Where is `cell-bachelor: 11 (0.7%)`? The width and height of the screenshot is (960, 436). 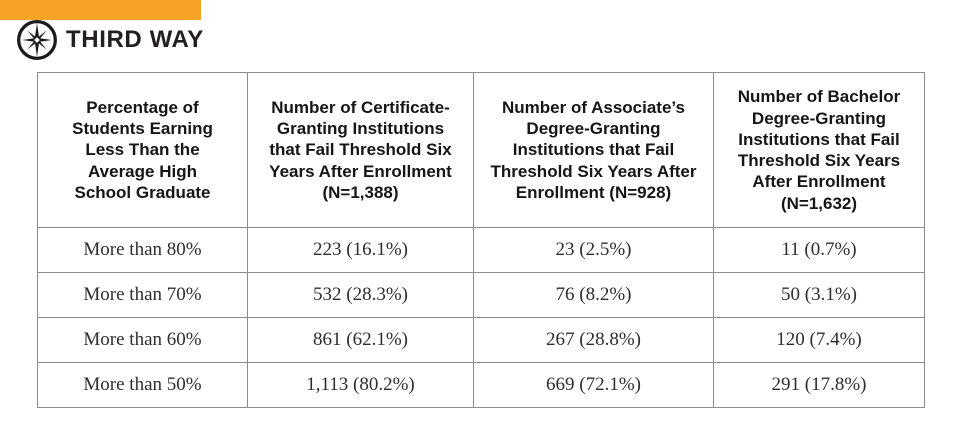 cell-bachelor: 11 (0.7%) is located at coordinates (819, 250).